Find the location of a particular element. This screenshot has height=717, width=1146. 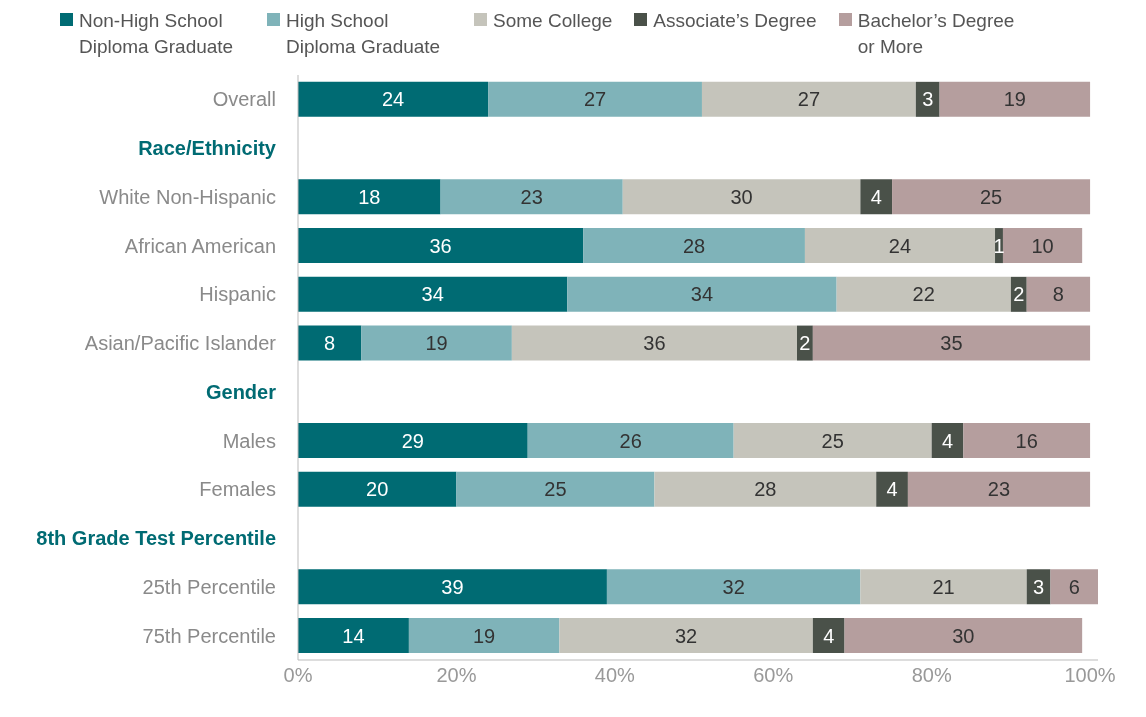

data-label: 35 is located at coordinates (951, 343).